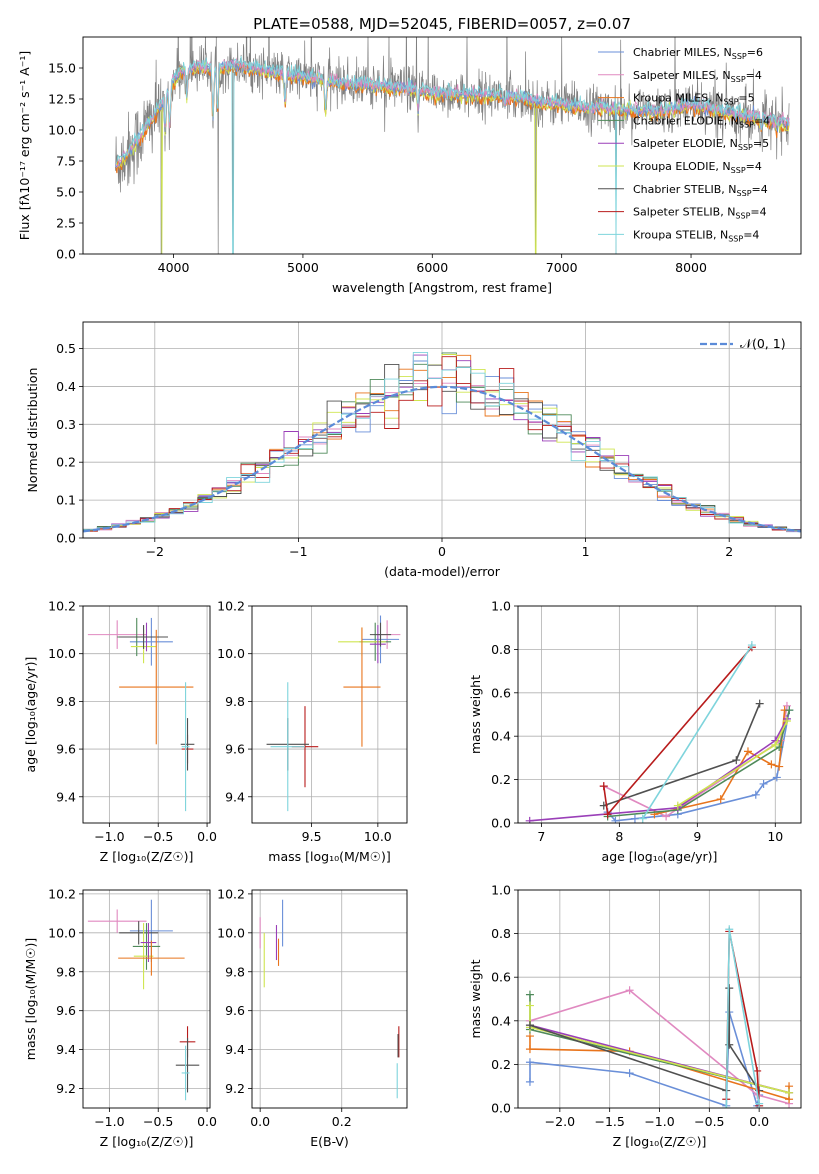 This screenshot has width=819, height=1174. Describe the element at coordinates (378, 836) in the screenshot. I see `x-tick-label: 10.0` at that location.